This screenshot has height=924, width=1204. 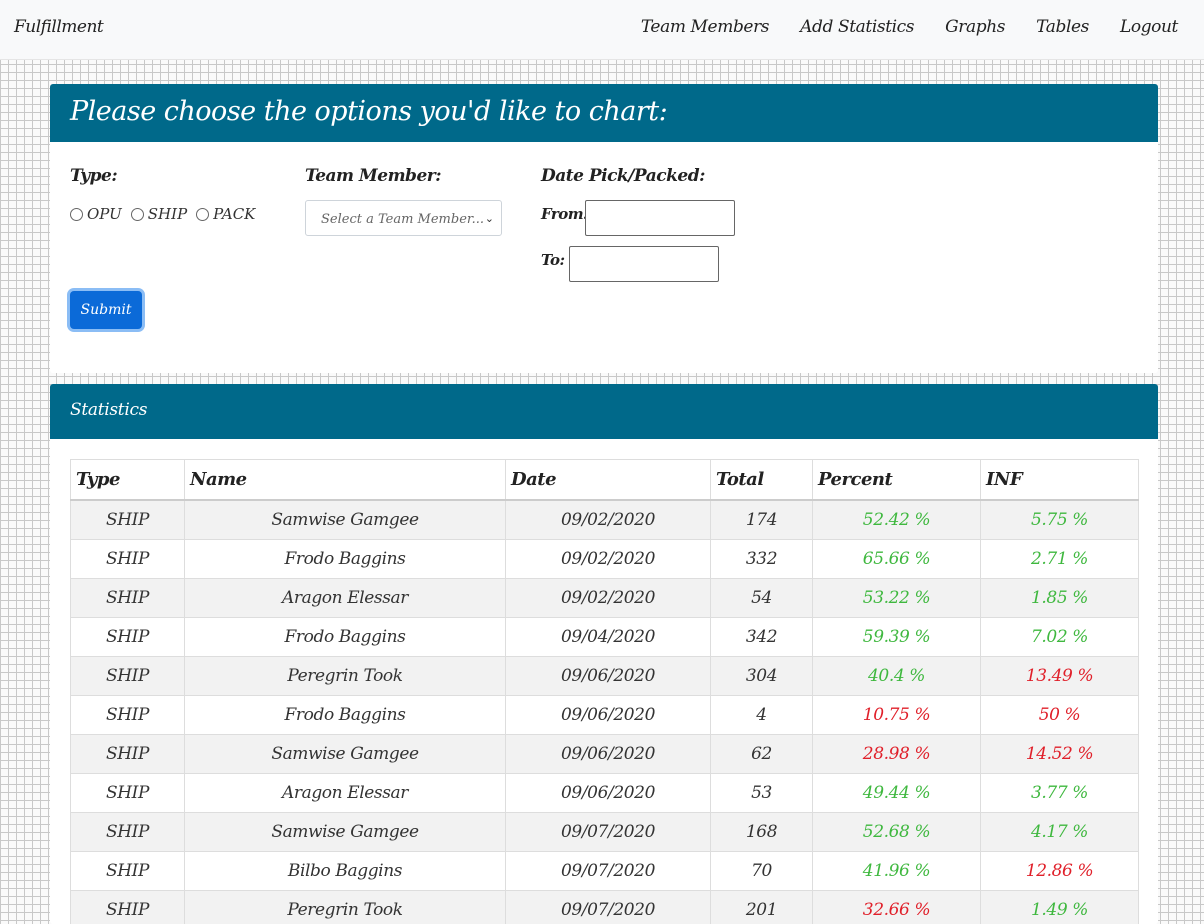 What do you see at coordinates (1060, 480) in the screenshot?
I see `column-header-inf: INF` at bounding box center [1060, 480].